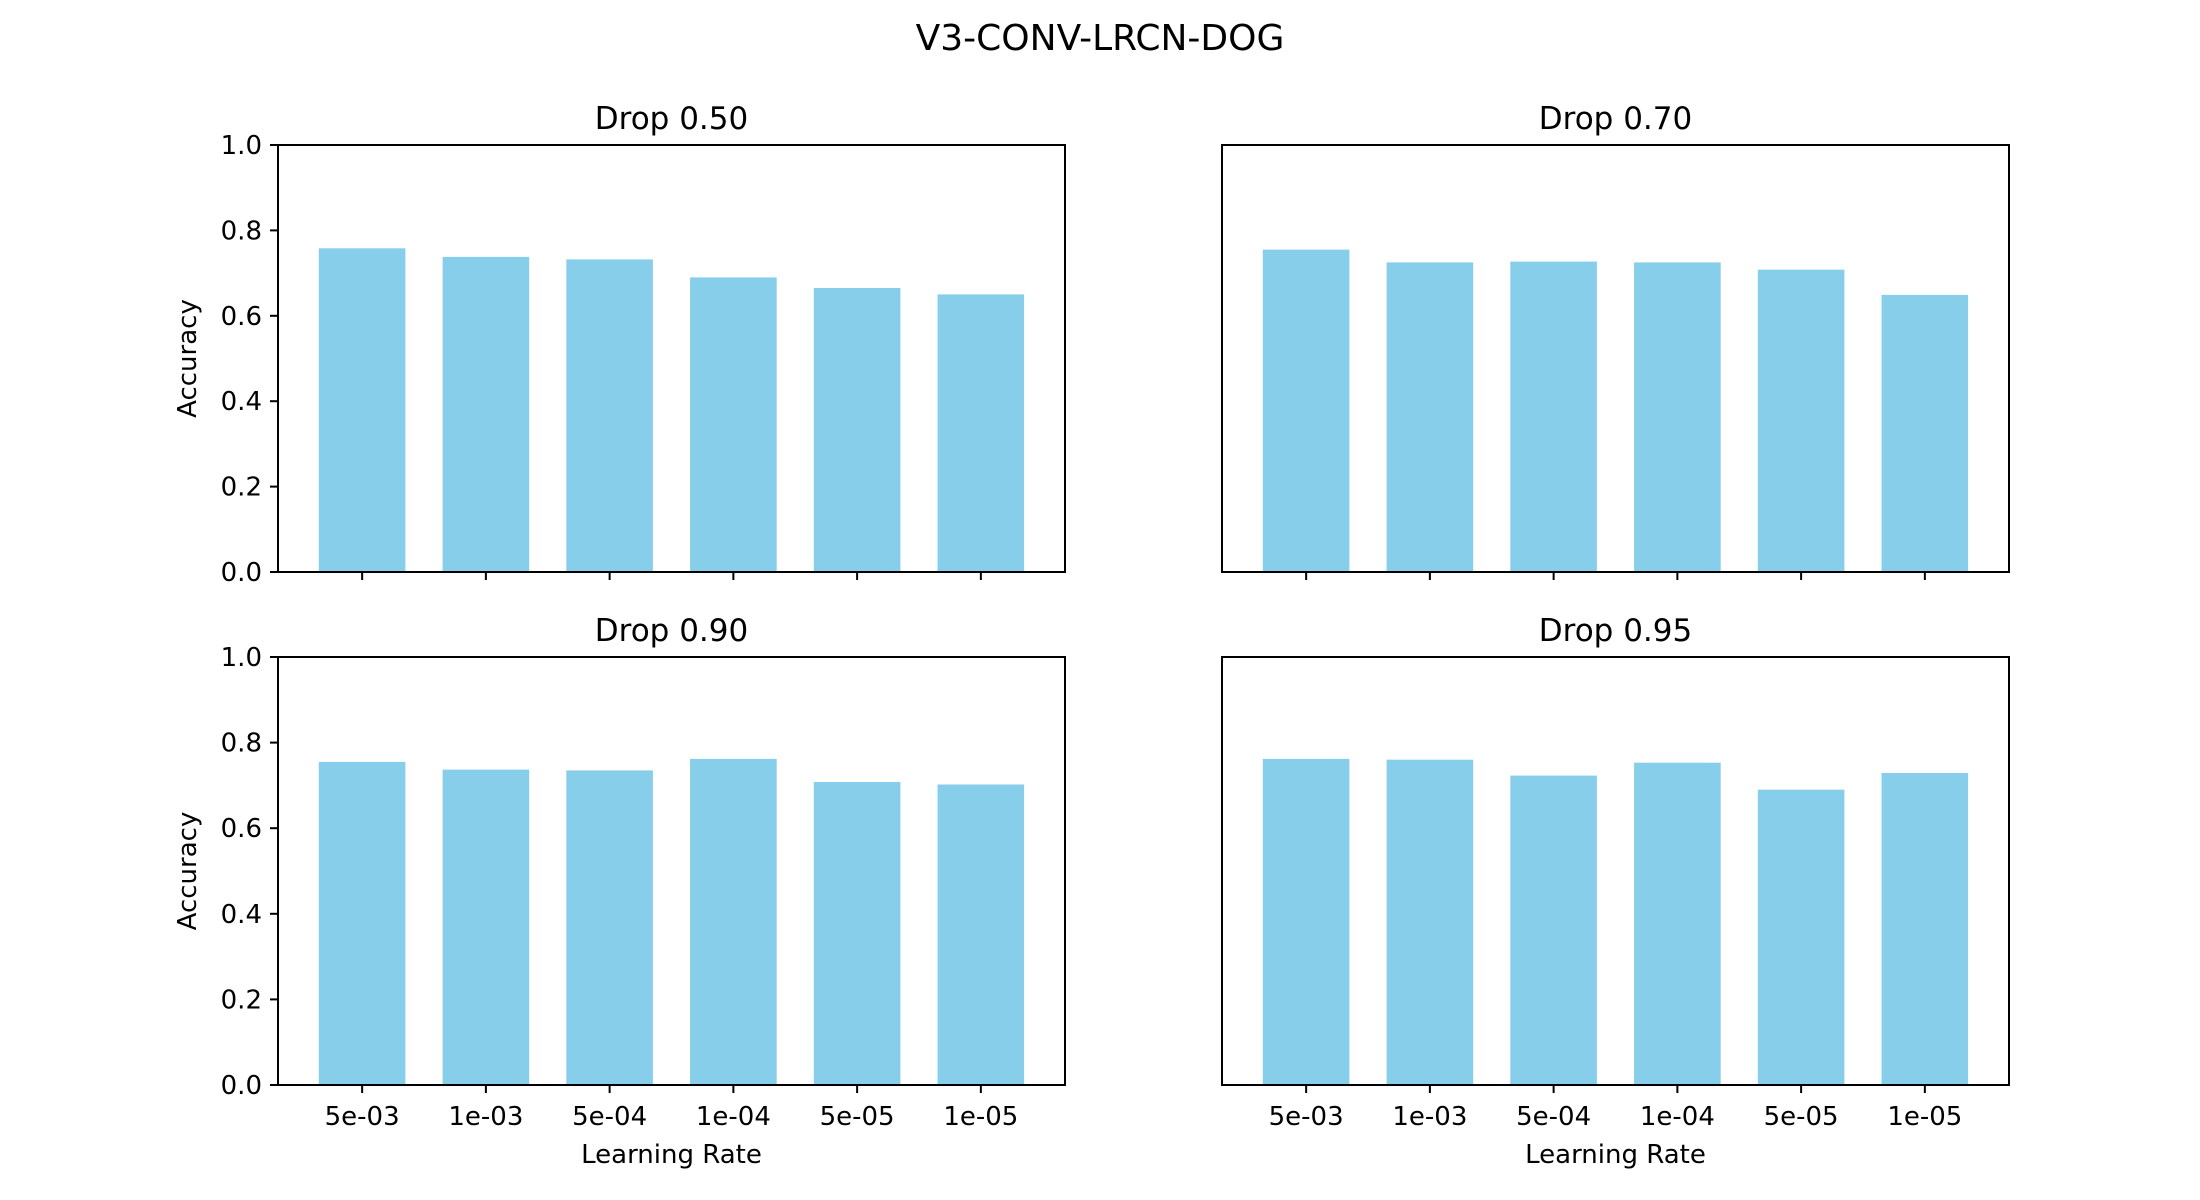 The height and width of the screenshot is (1200, 2200). Describe the element at coordinates (1100, 38) in the screenshot. I see `figure-title: V3-CONV-LRCN-DOG` at that location.